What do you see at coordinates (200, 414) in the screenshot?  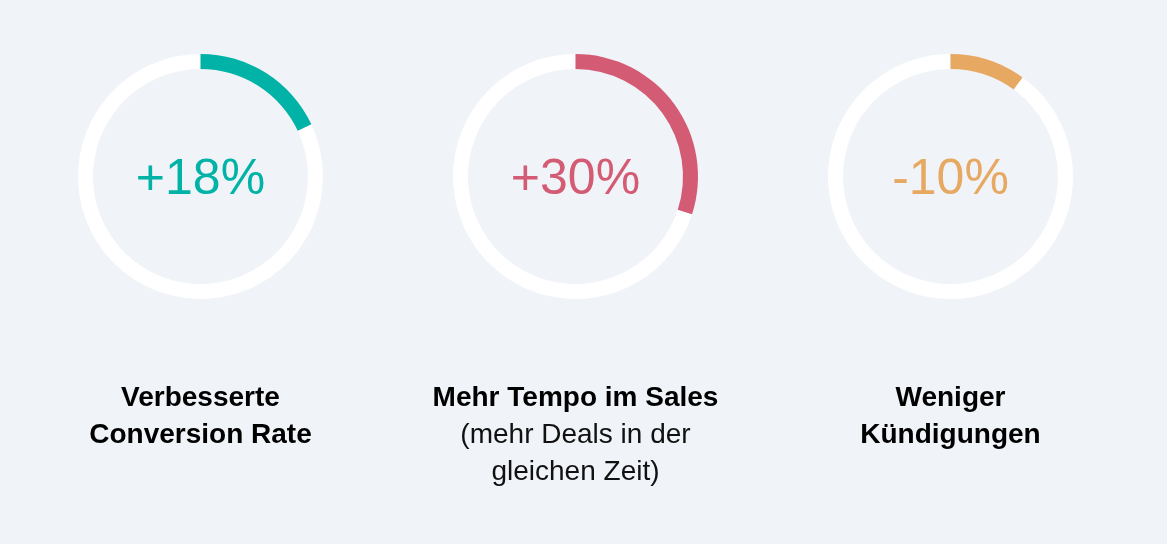 I see `text: Verbesserte Conversion Rate` at bounding box center [200, 414].